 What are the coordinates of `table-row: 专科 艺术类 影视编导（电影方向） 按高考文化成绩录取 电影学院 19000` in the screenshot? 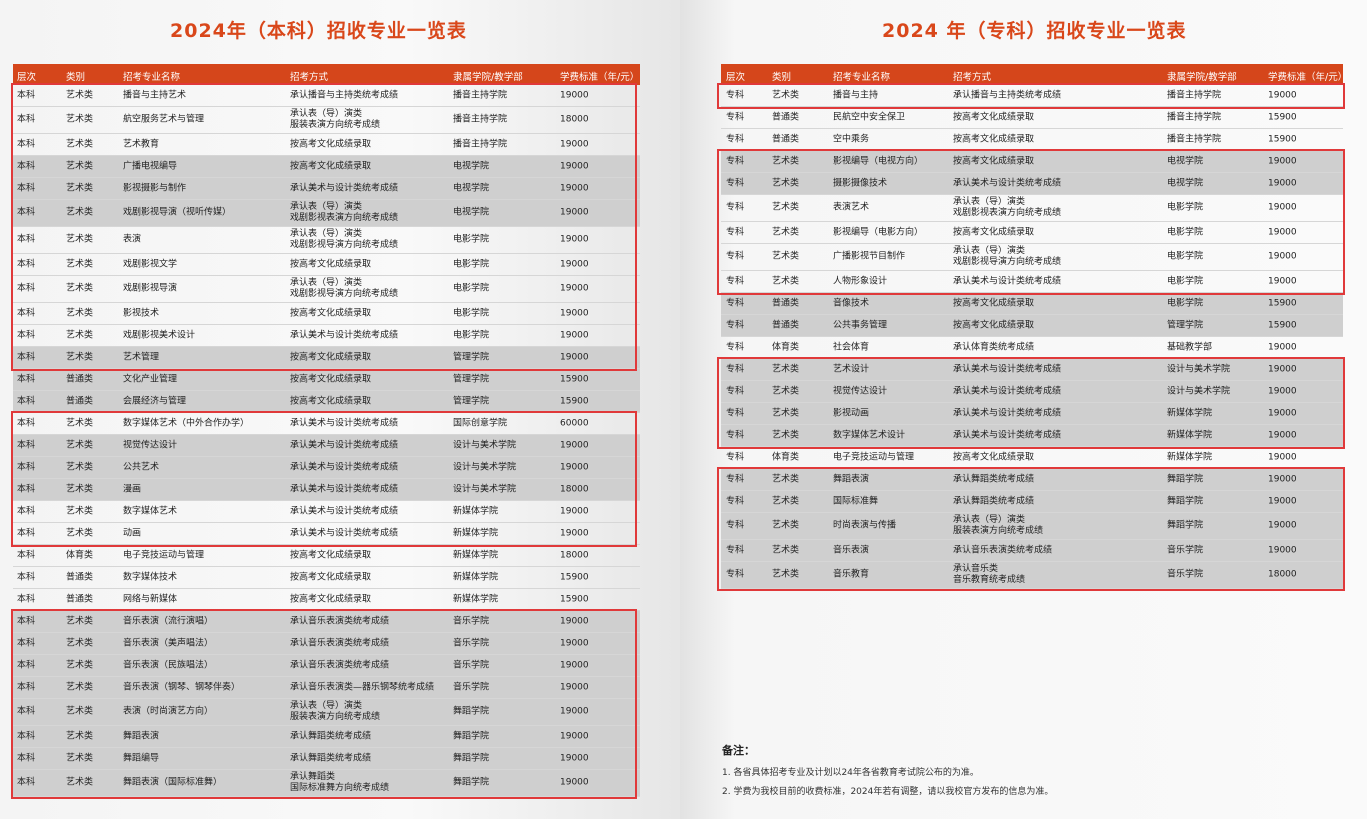 It's located at (1032, 233).